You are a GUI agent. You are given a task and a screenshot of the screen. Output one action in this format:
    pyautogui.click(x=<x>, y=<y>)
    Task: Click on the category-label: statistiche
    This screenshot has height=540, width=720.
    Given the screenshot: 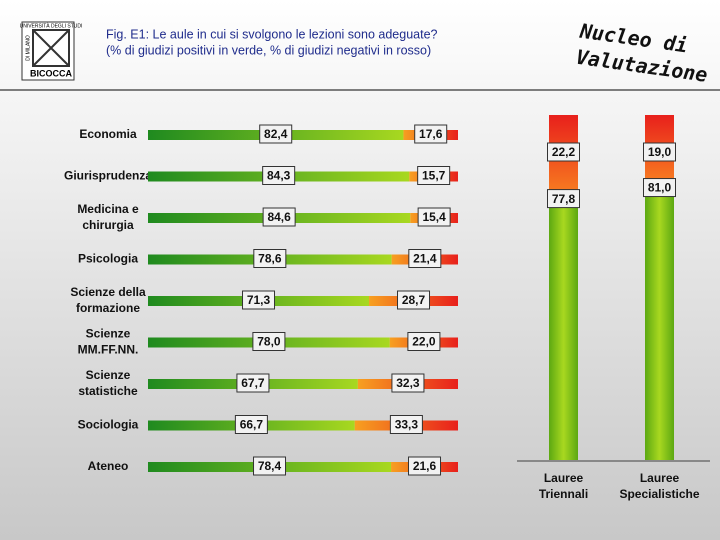 What is the action you would take?
    pyautogui.click(x=108, y=391)
    